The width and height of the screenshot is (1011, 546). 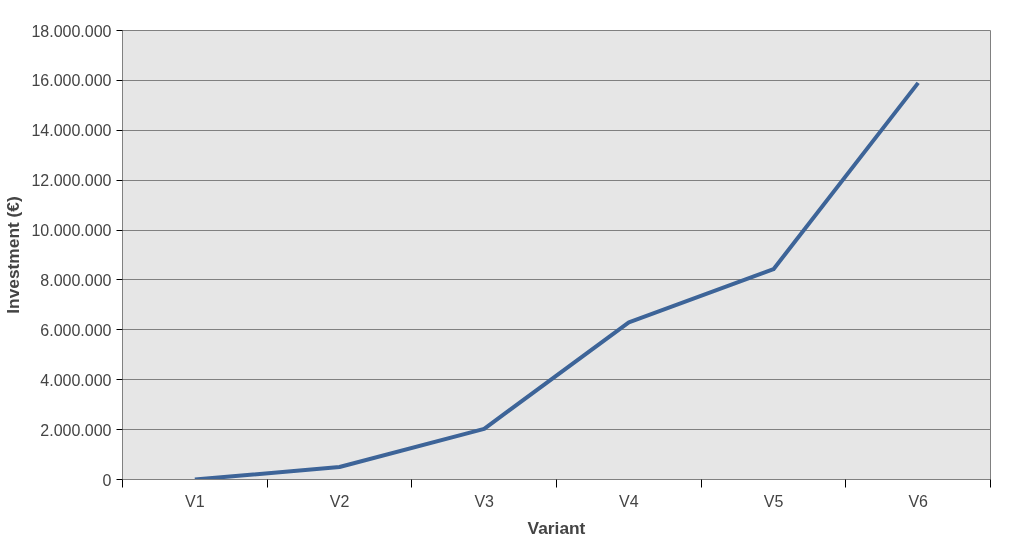 What do you see at coordinates (71, 31) in the screenshot?
I see `y-tick-label: 18.000.000` at bounding box center [71, 31].